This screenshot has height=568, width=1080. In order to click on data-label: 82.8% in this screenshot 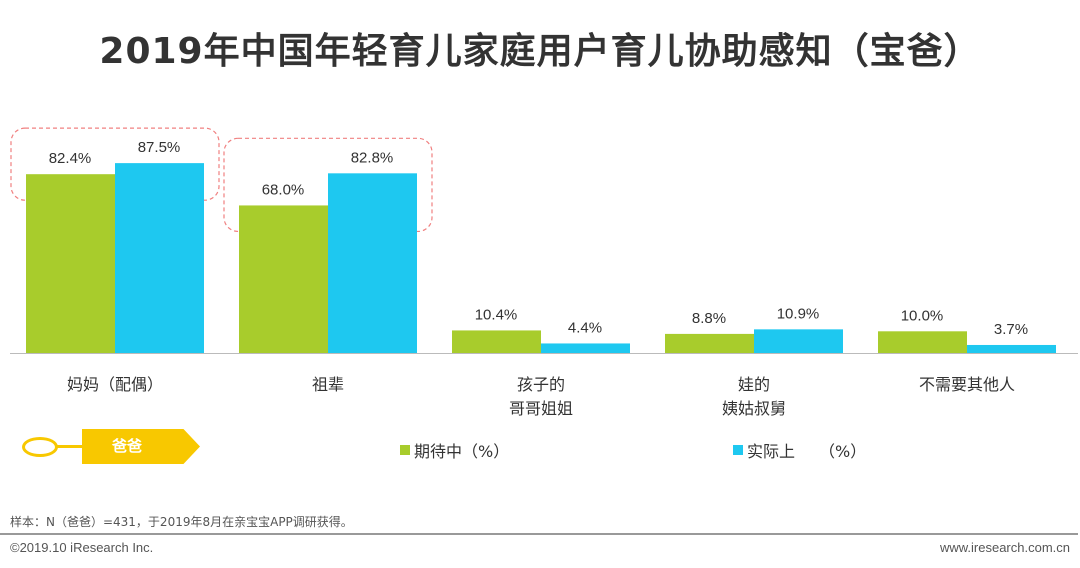, I will do `click(372, 157)`.